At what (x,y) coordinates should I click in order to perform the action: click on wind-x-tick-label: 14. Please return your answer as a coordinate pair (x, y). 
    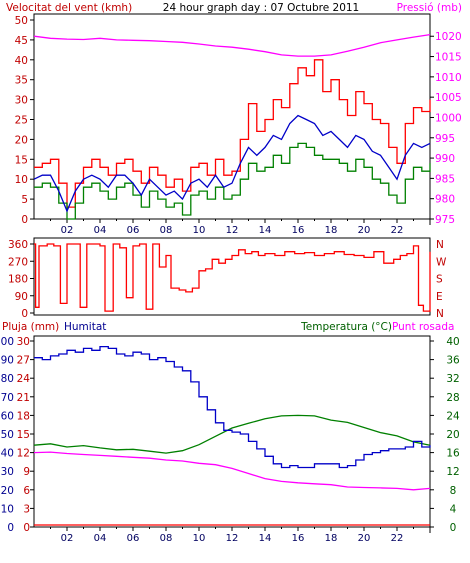
    Looking at the image, I should click on (265, 230).